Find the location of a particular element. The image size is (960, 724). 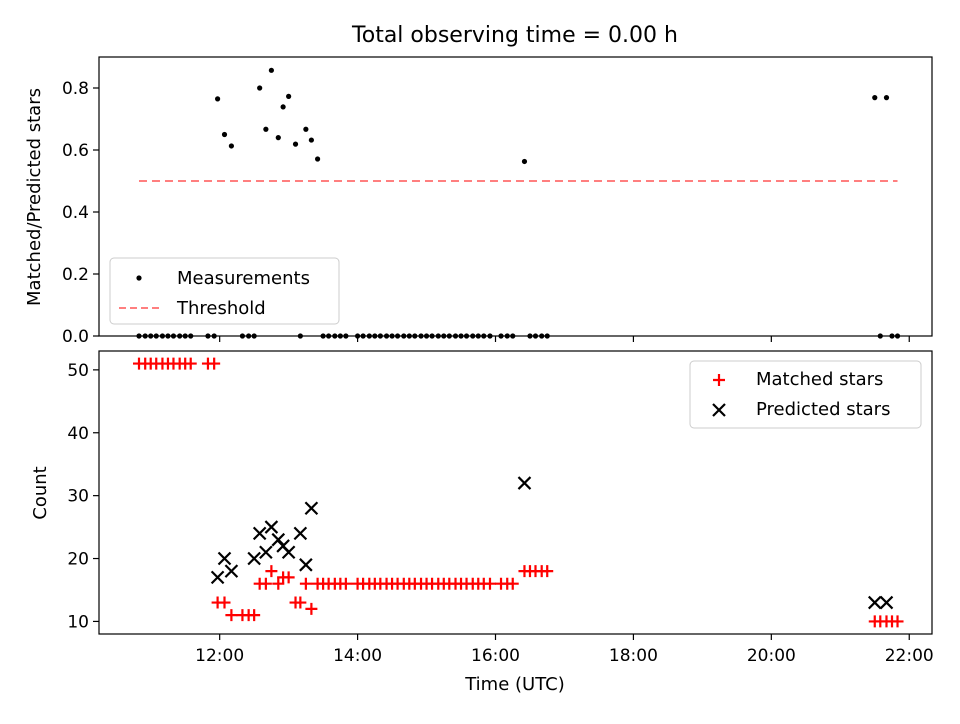

legend-predicted-label: Predicted stars is located at coordinates (823, 409).